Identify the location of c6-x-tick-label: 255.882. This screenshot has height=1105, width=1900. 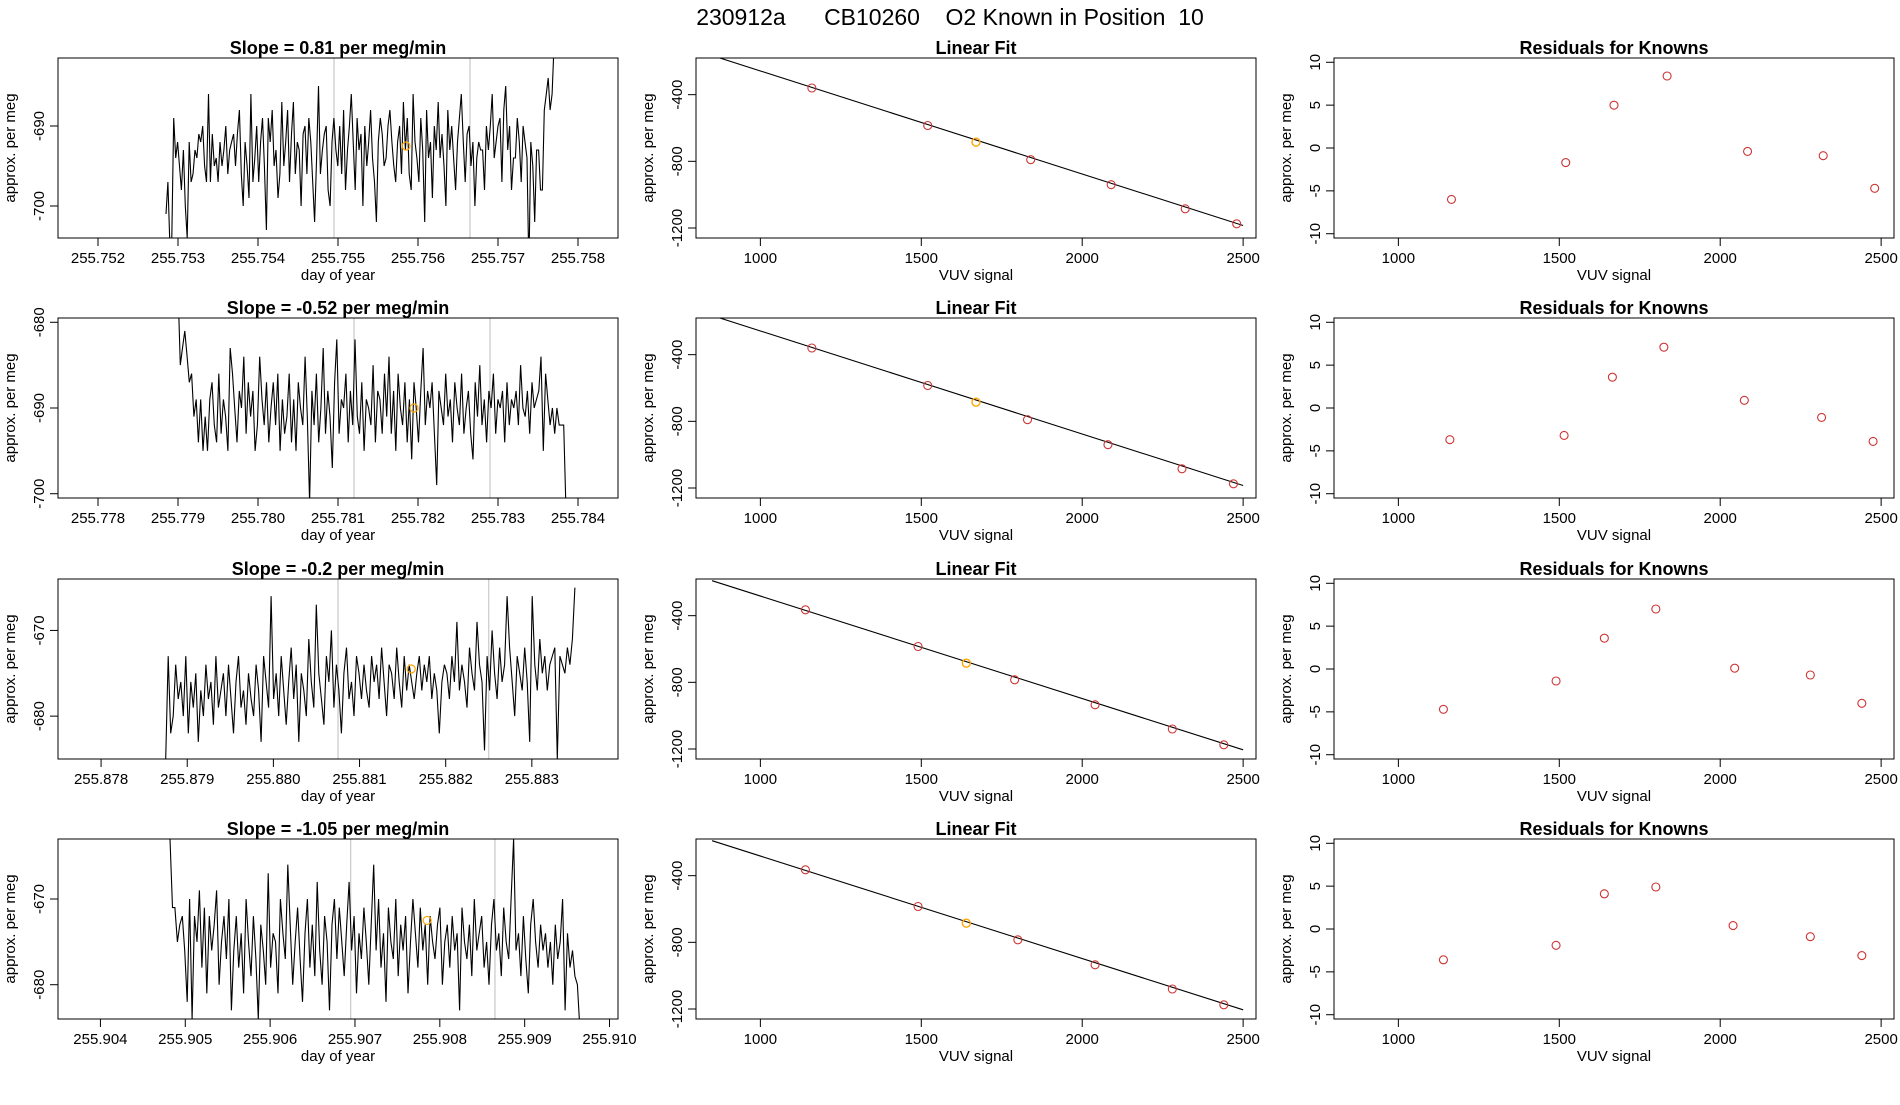
(446, 779).